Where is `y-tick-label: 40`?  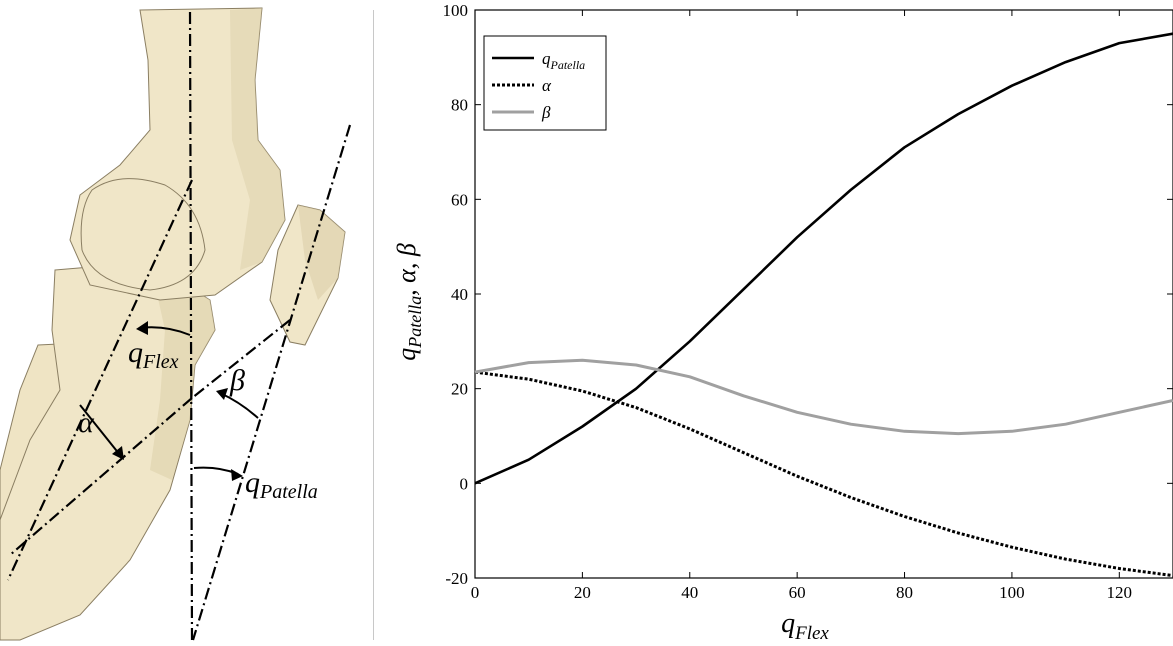 y-tick-label: 40 is located at coordinates (459, 294).